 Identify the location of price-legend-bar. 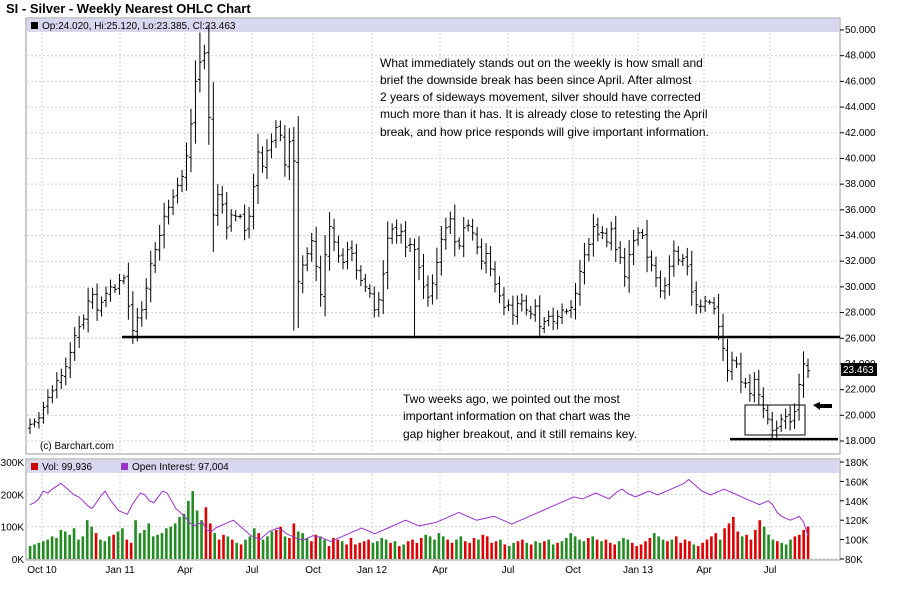
(433, 25).